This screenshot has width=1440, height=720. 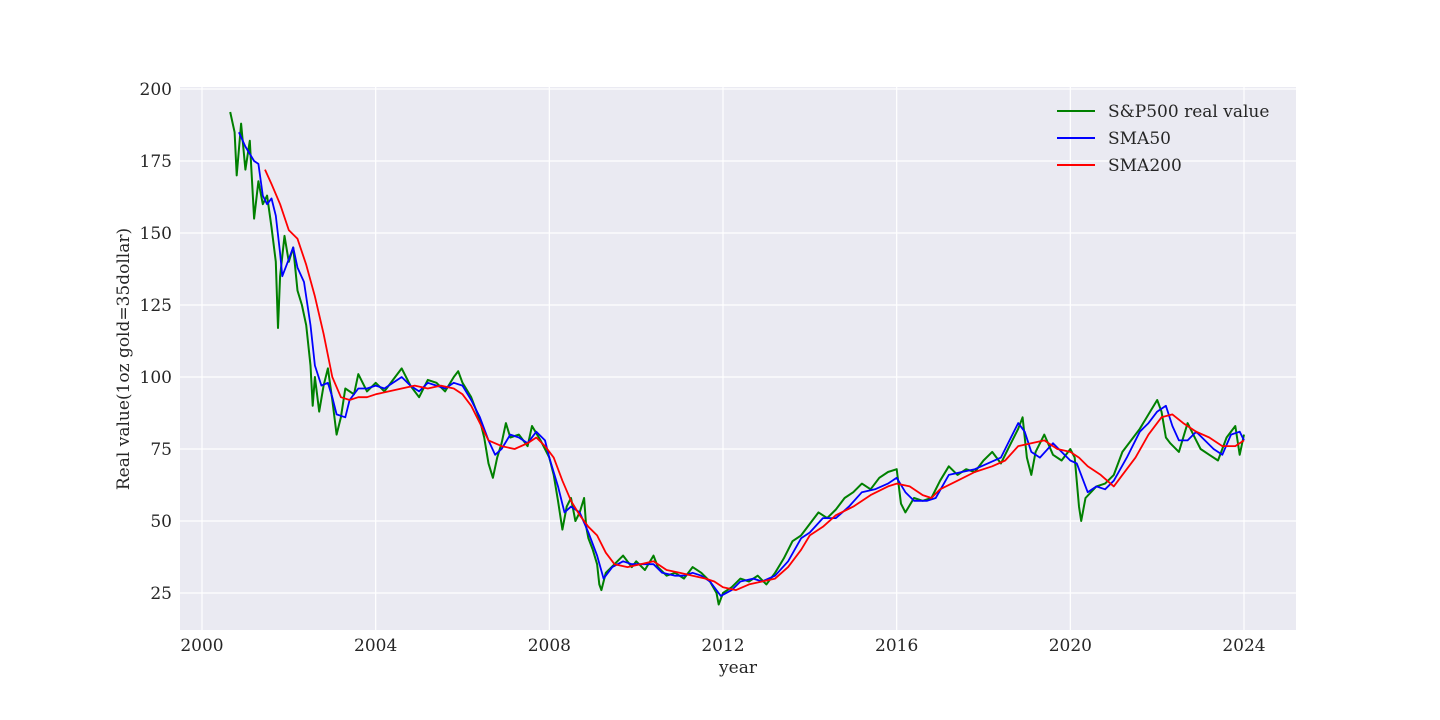 I want to click on y-tick-label: 200, so click(x=156, y=90).